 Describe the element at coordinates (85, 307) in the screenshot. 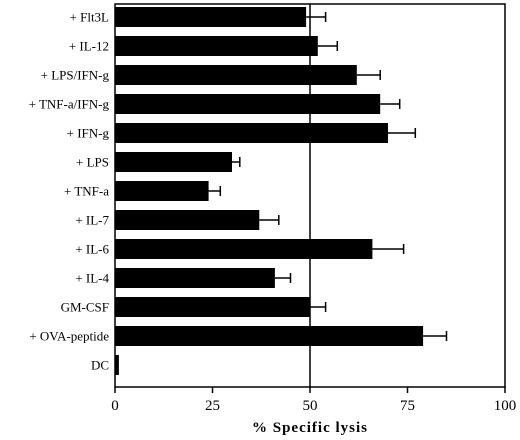

I see `category-label: GM-CSF` at that location.